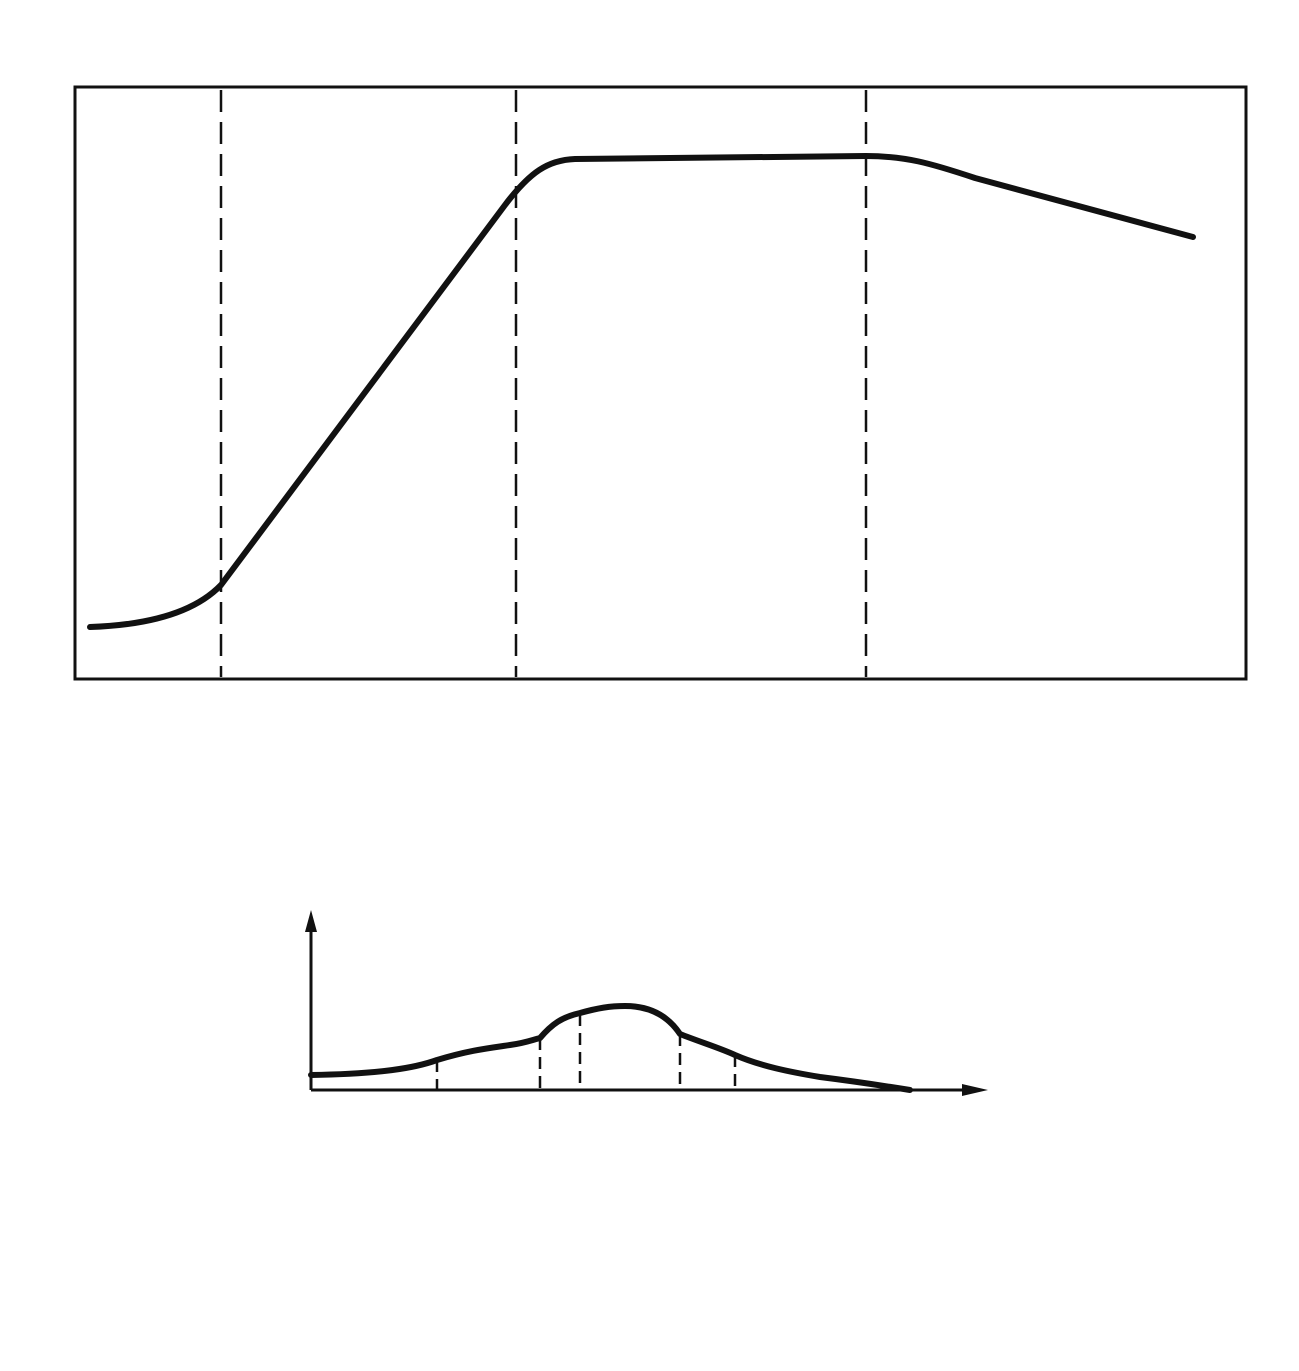 Image resolution: width=1299 pixels, height=1371 pixels. What do you see at coordinates (610, 1048) in the screenshot?
I see `curve` at bounding box center [610, 1048].